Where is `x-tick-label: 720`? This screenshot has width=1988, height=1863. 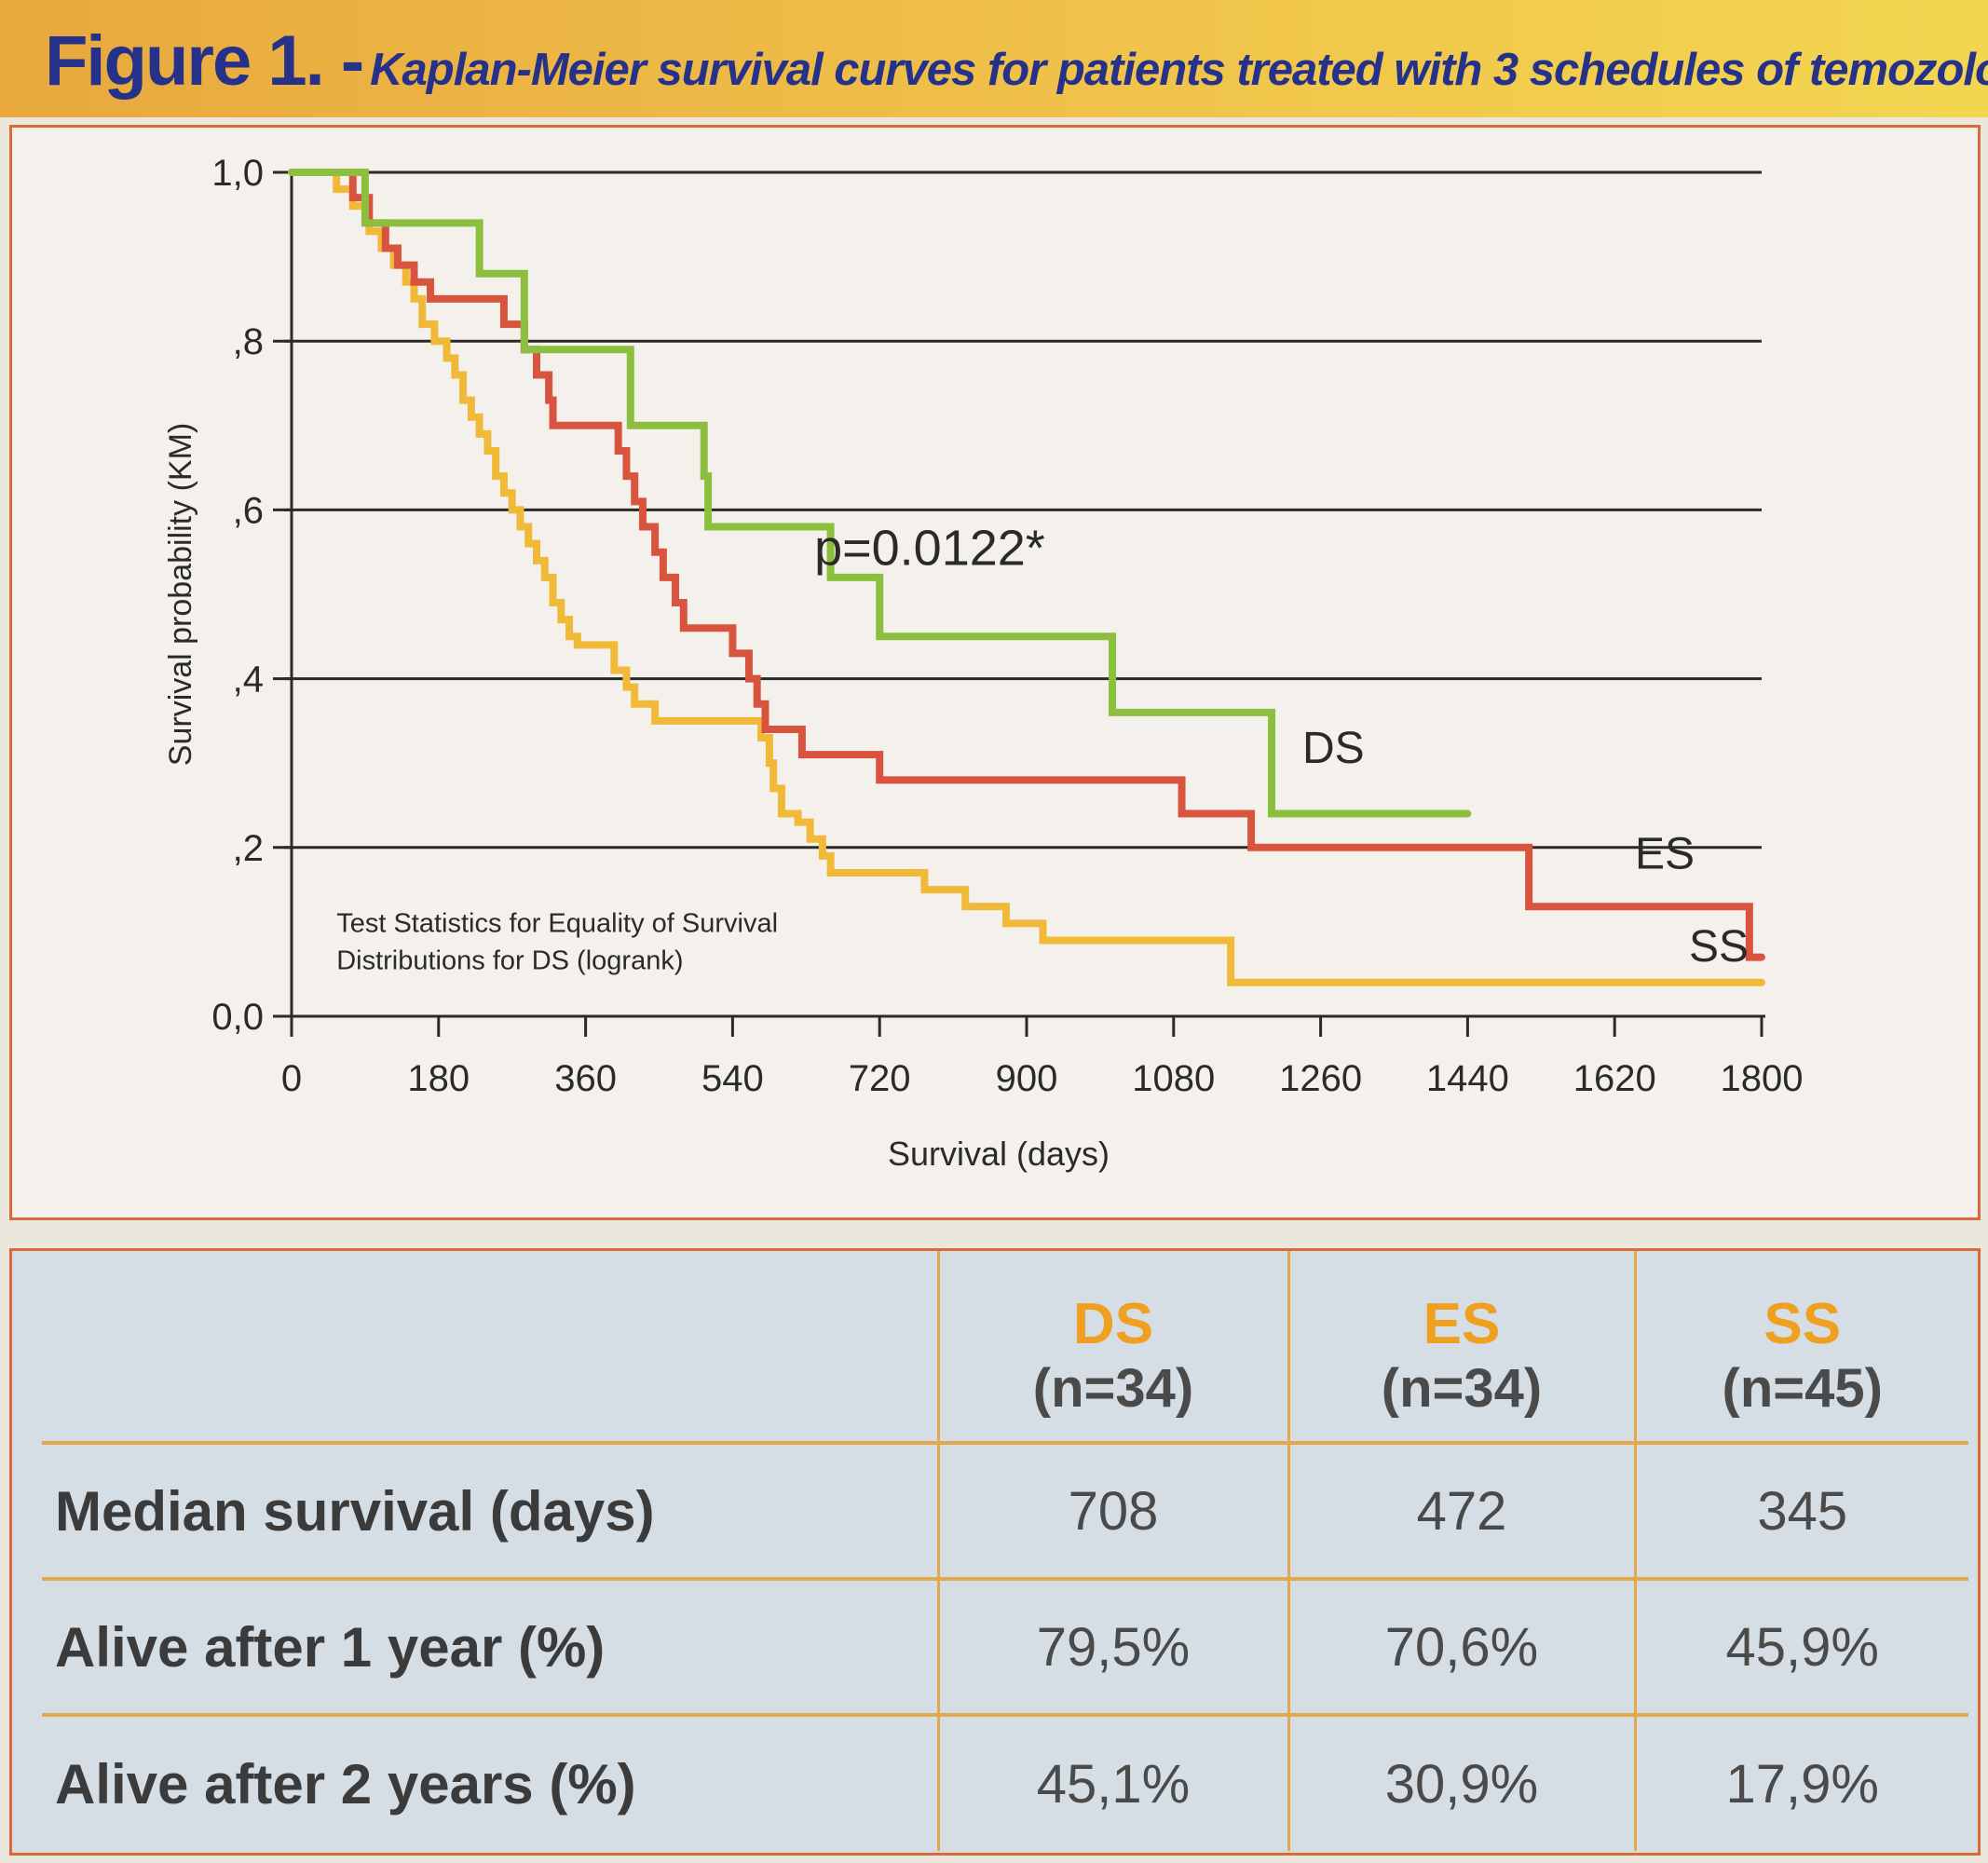 x-tick-label: 720 is located at coordinates (880, 1079).